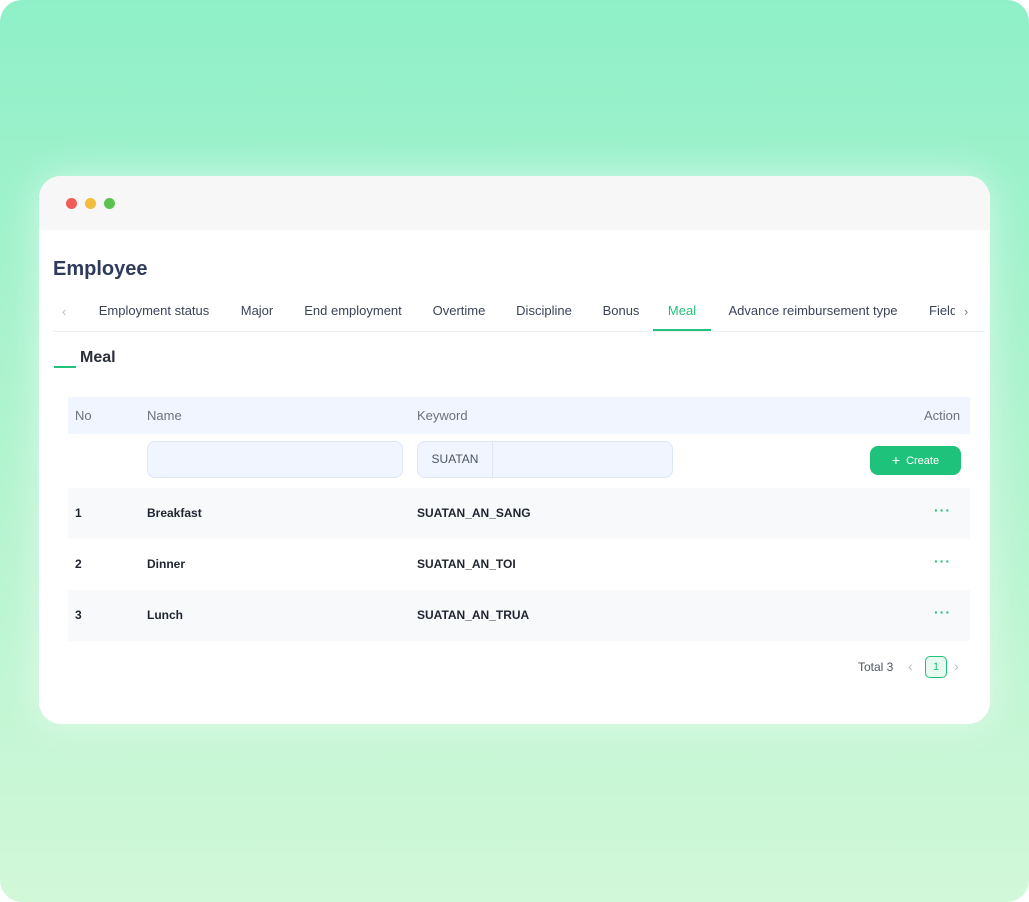 The image size is (1029, 902). Describe the element at coordinates (98, 357) in the screenshot. I see `section-title: Meal` at that location.